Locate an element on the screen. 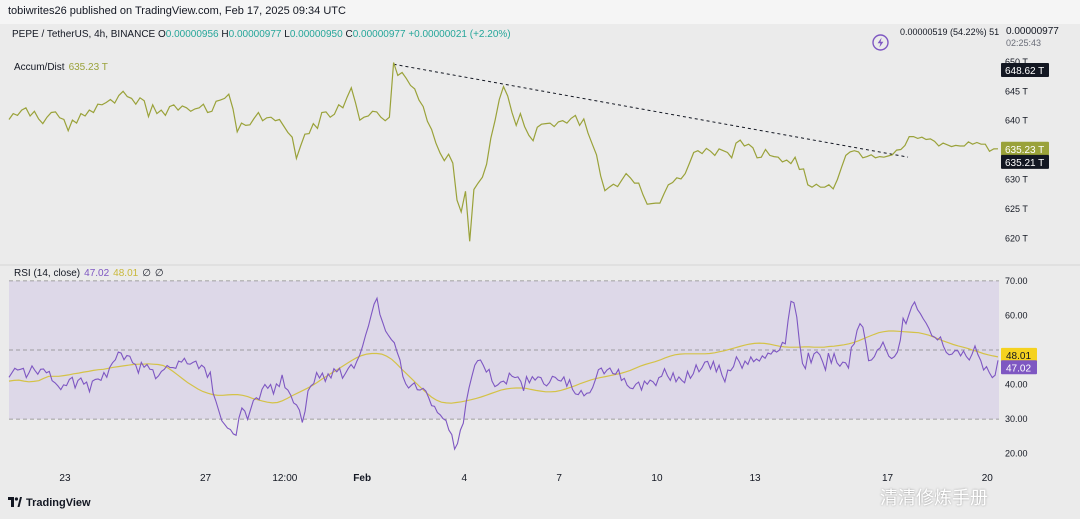 Image resolution: width=1080 pixels, height=519 pixels. x-axis-tick: 10 is located at coordinates (657, 478).